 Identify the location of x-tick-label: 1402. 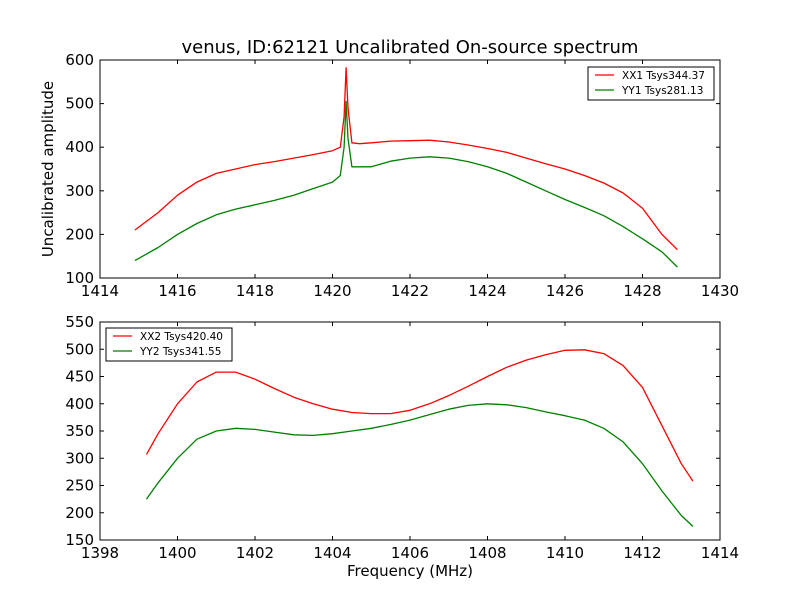
(255, 553).